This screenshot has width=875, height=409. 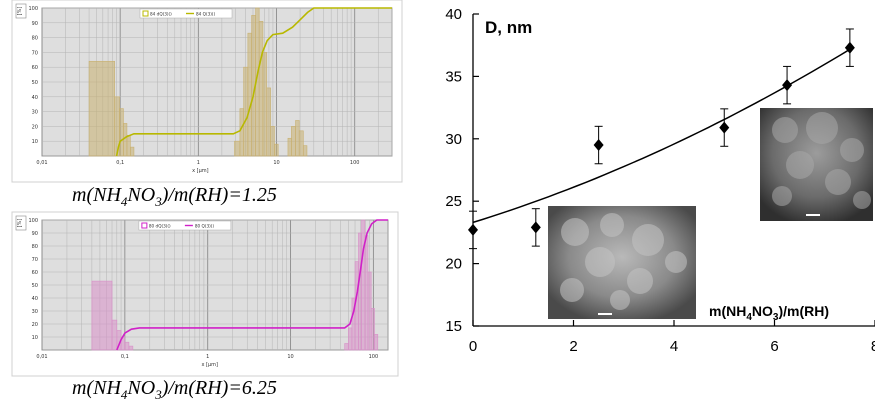 I want to click on legend-label: 84 dQ(3)(), so click(x=161, y=14).